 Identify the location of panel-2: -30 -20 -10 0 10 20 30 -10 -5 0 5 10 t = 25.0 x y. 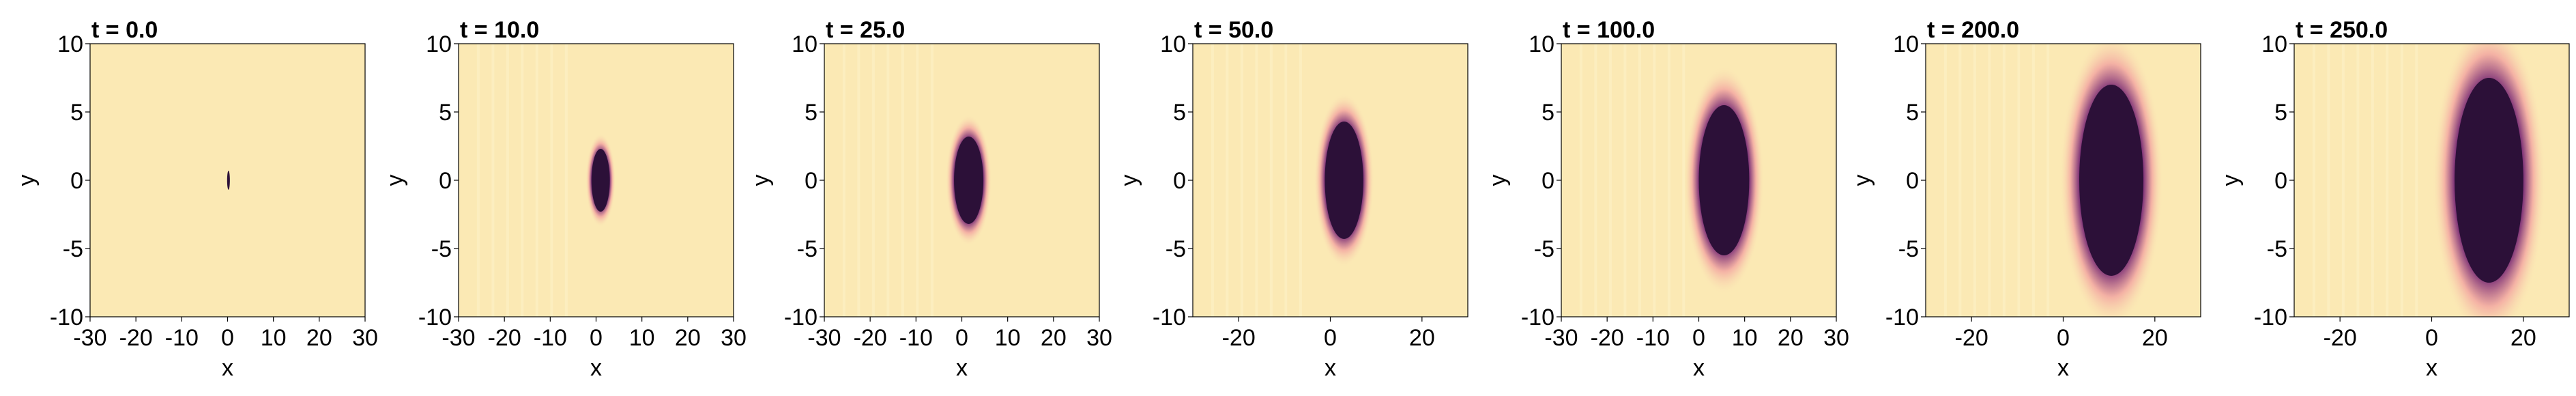
(930, 199).